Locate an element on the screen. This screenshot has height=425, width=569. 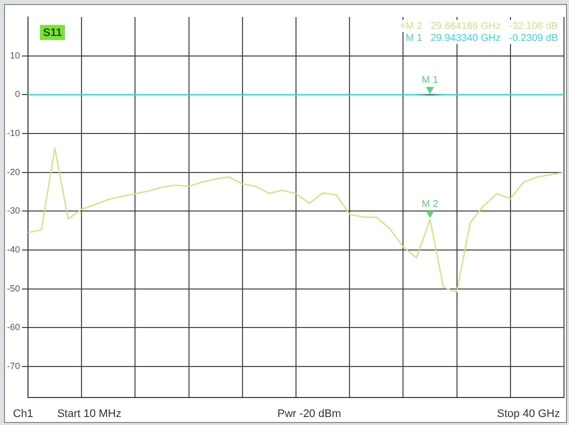
text: Ch1 is located at coordinates (23, 414).